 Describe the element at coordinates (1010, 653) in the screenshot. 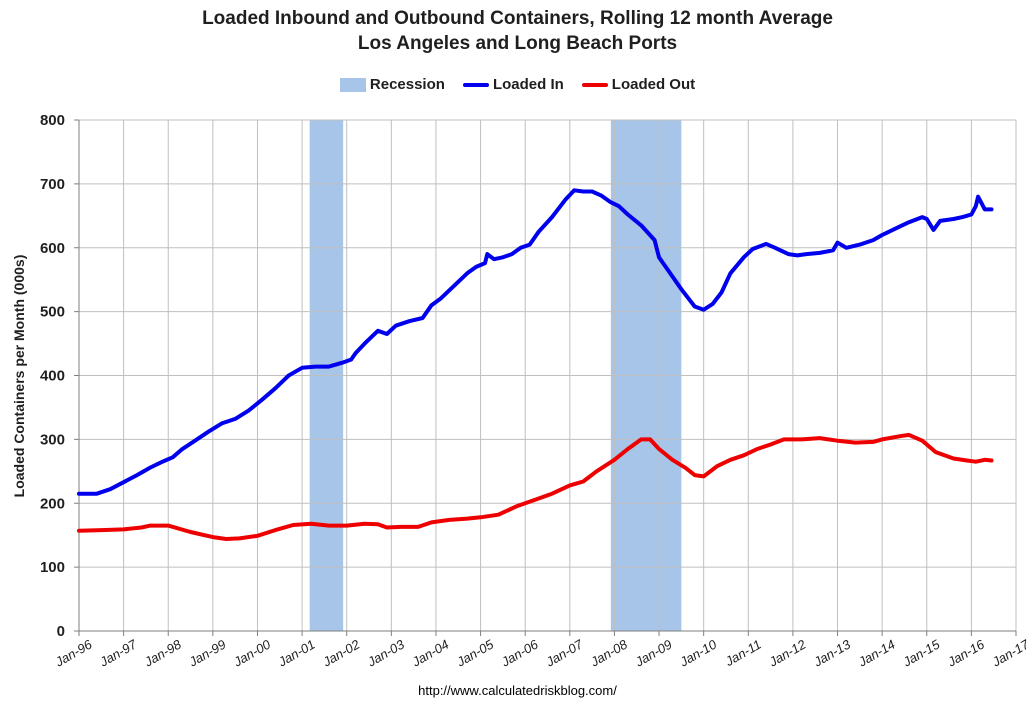

I see `x-tick-label: Jan-17` at that location.